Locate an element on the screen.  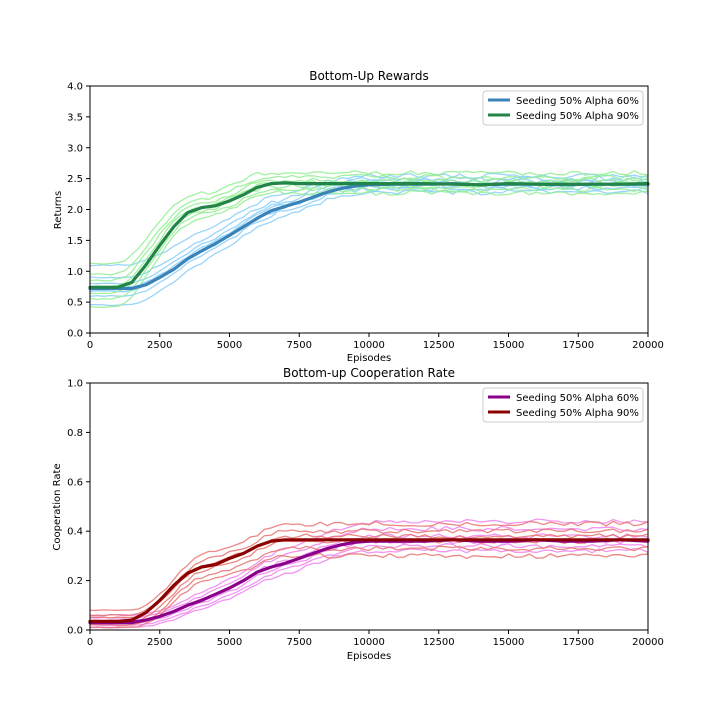
cooperation-x-label: Episodes is located at coordinates (369, 656).